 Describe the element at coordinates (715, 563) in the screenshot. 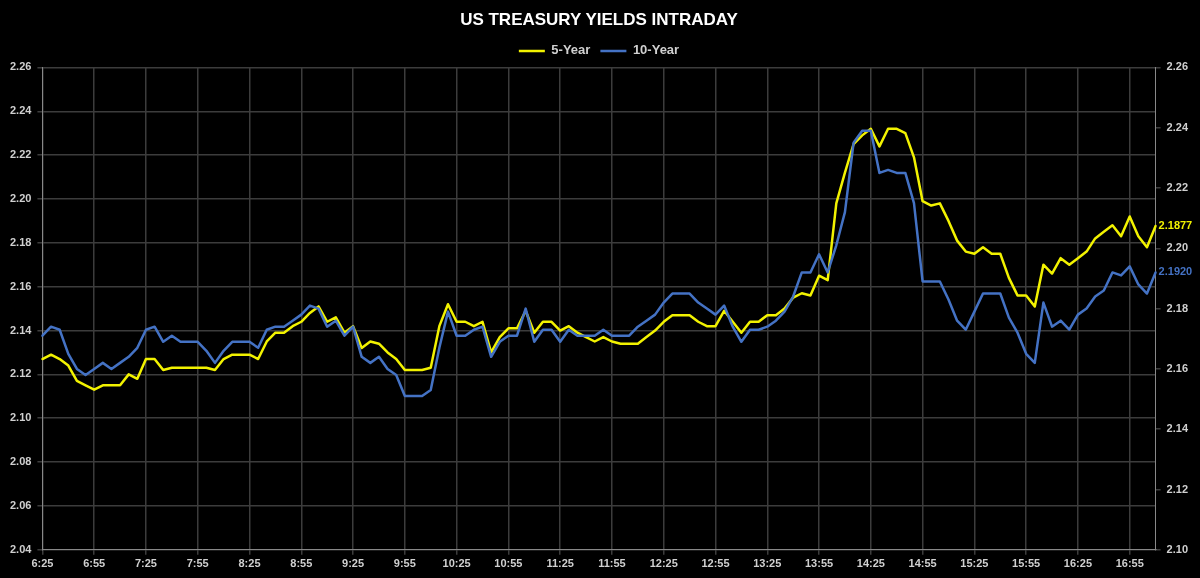

I see `x-tick-label: 12:55` at that location.